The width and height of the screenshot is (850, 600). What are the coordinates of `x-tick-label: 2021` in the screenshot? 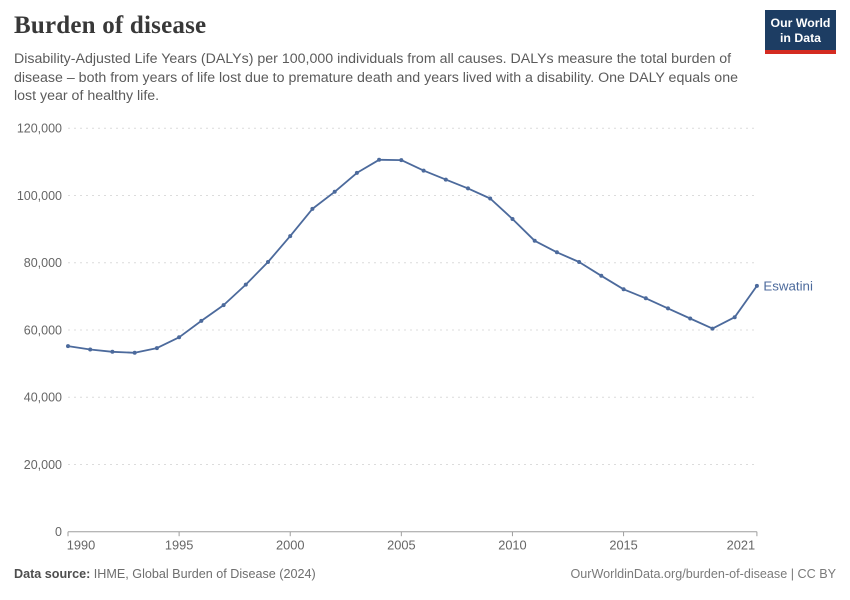 It's located at (741, 545).